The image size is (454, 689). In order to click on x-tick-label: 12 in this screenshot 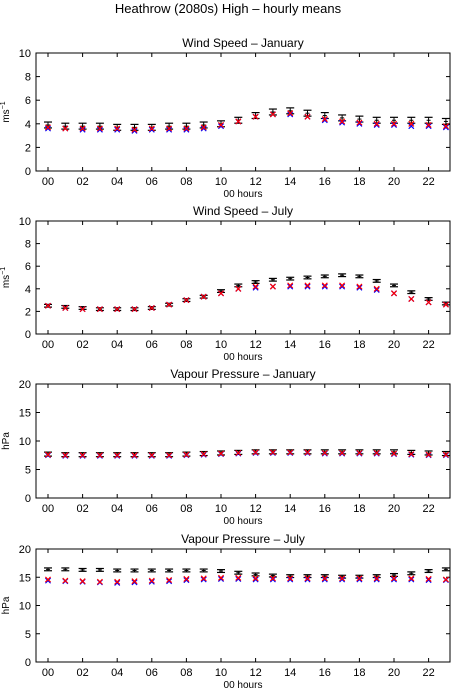, I will do `click(255, 673)`.